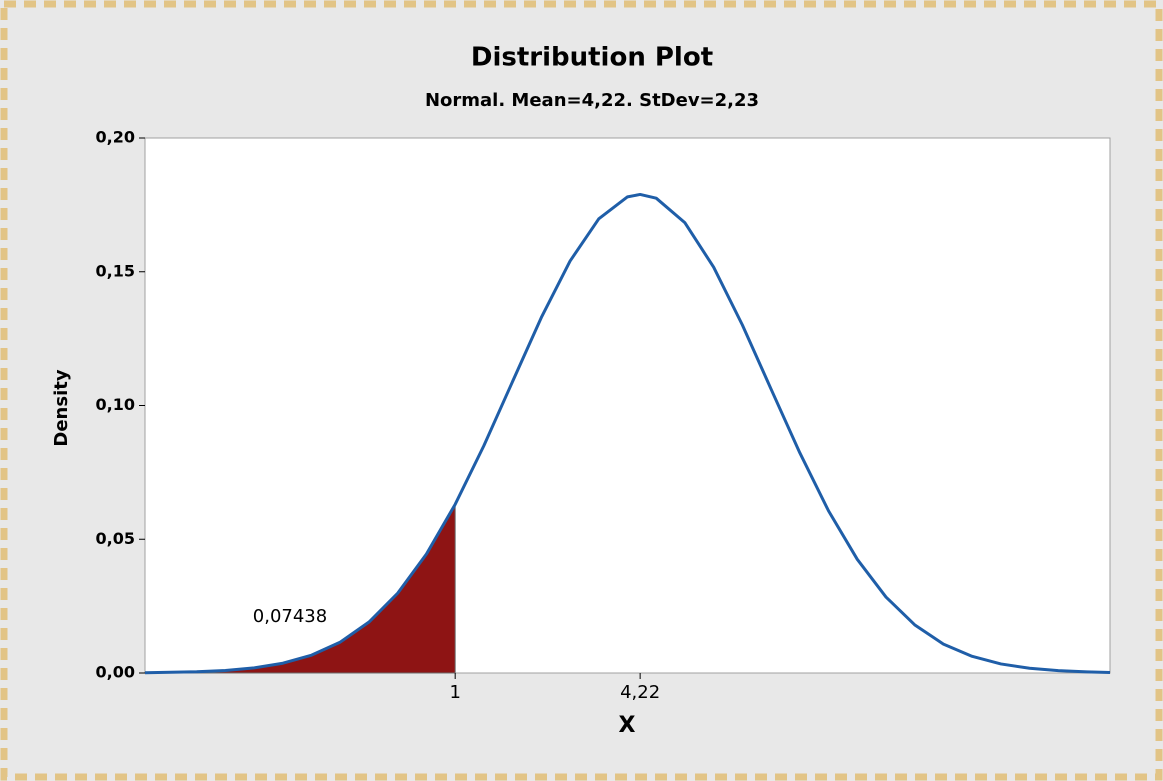  What do you see at coordinates (290, 616) in the screenshot?
I see `probability-label: 0,07438` at bounding box center [290, 616].